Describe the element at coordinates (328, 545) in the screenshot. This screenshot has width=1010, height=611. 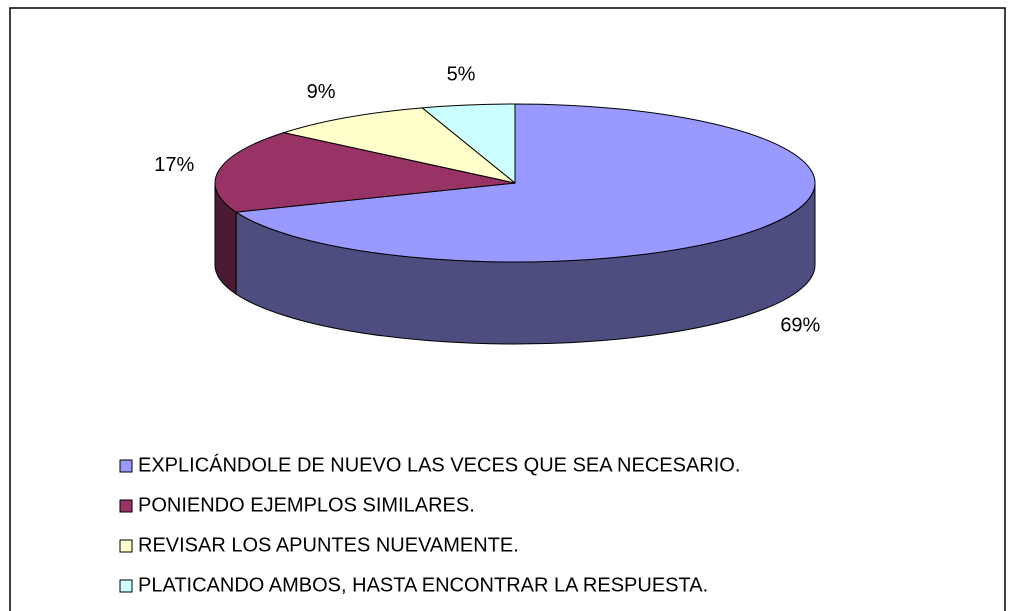
I see `legend-label: REVISAR LOS APUNTES NUEVAMENTE.` at that location.